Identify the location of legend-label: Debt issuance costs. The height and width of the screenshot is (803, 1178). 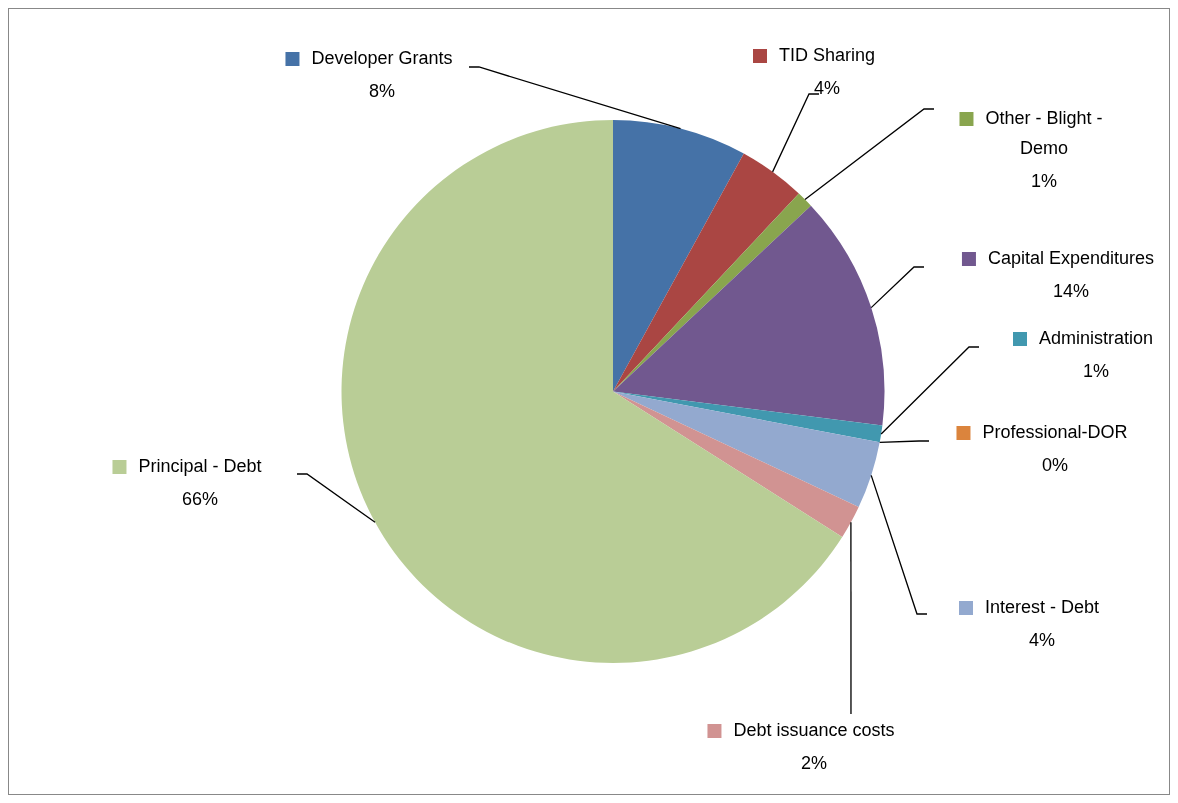
(814, 729).